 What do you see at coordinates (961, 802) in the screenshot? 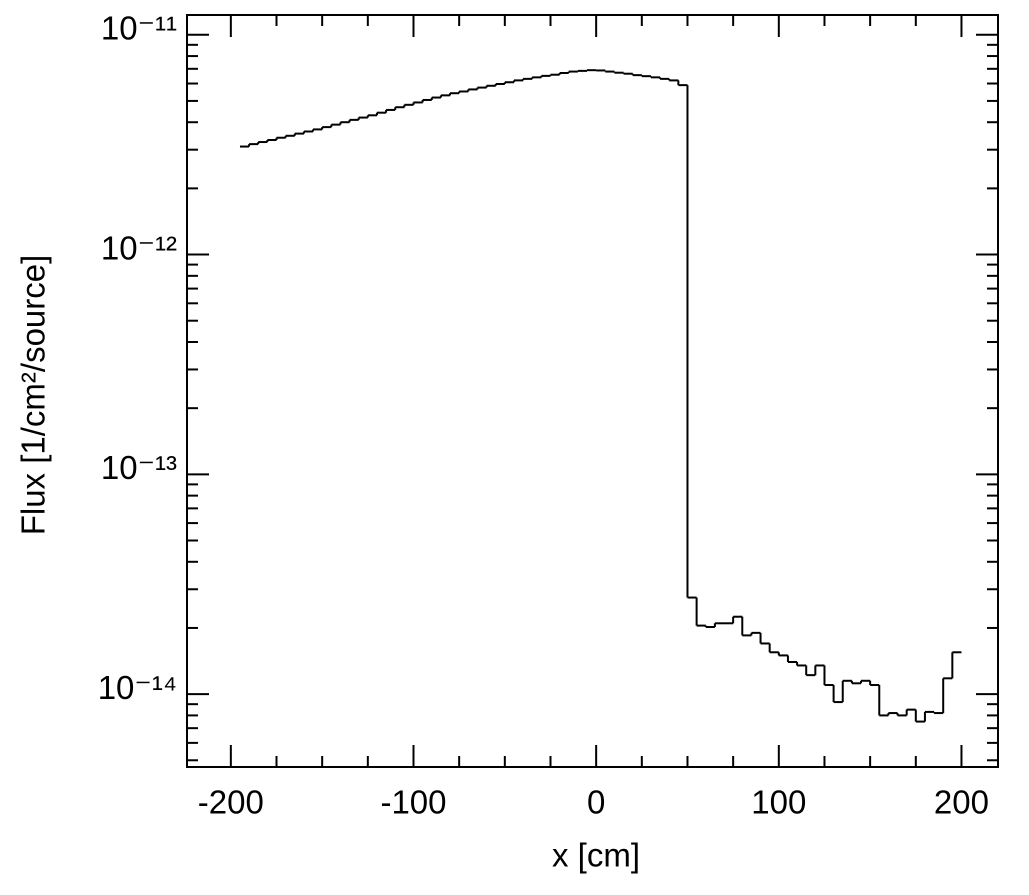
I see `x-tick-label: 200` at bounding box center [961, 802].